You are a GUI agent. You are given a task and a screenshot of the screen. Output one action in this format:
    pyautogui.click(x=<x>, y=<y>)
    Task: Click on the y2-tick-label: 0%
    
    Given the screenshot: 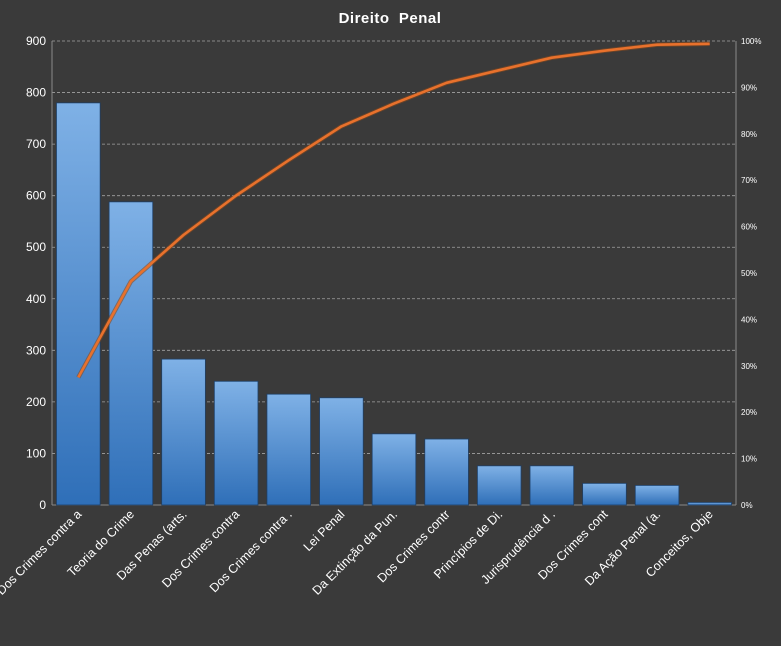 What is the action you would take?
    pyautogui.click(x=747, y=505)
    